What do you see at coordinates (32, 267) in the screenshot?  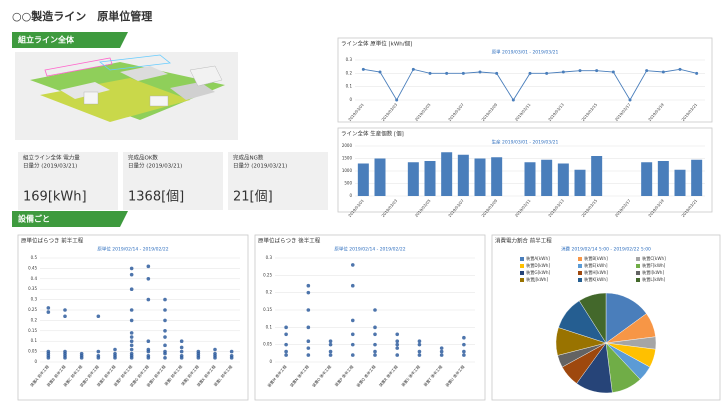 I see `y-tick-label: 0.45` at bounding box center [32, 267].